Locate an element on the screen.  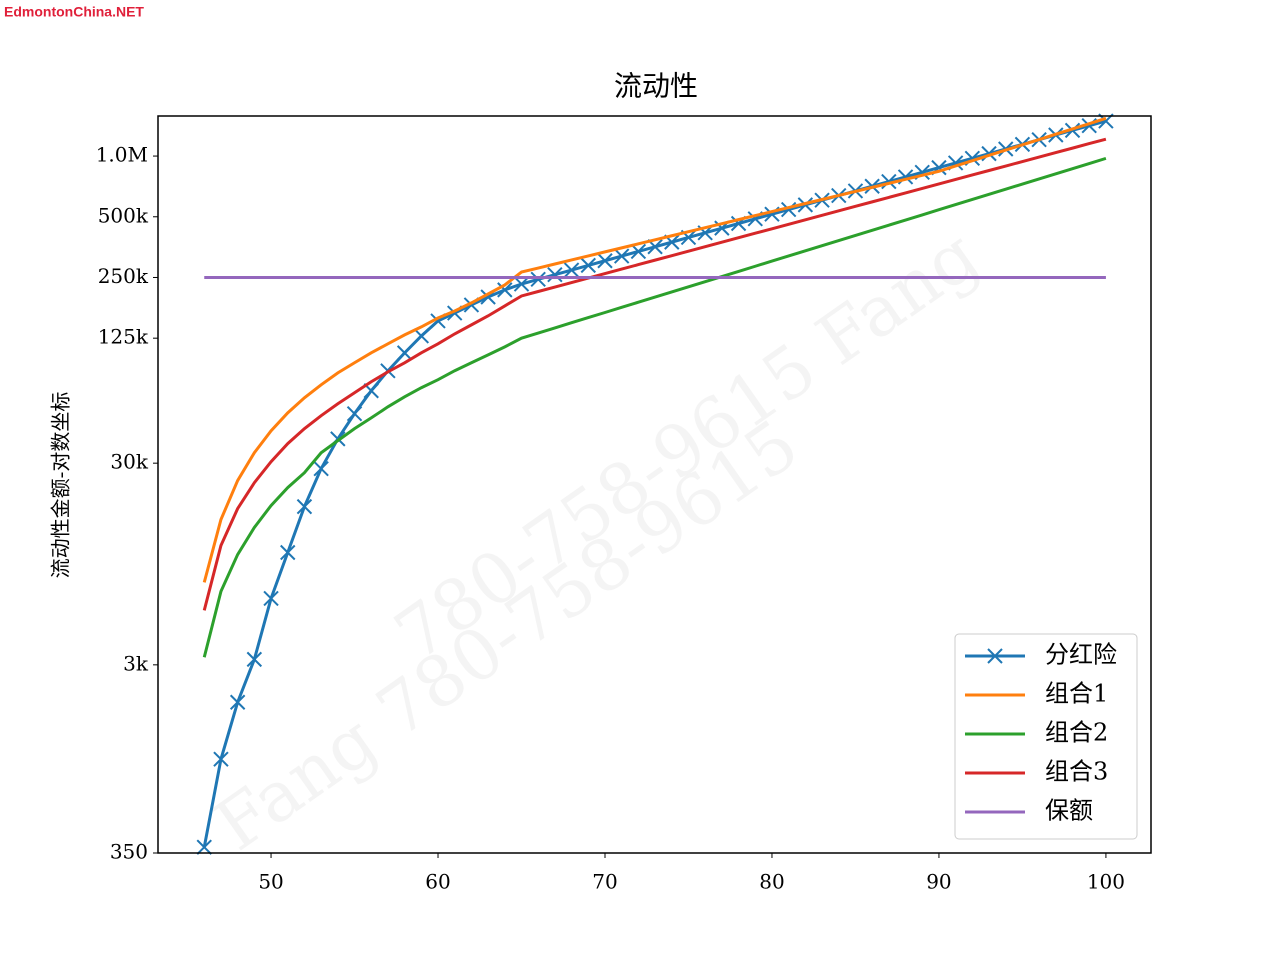
y-axis-label: 流动性金额-对数坐标 is located at coordinates (61, 485).